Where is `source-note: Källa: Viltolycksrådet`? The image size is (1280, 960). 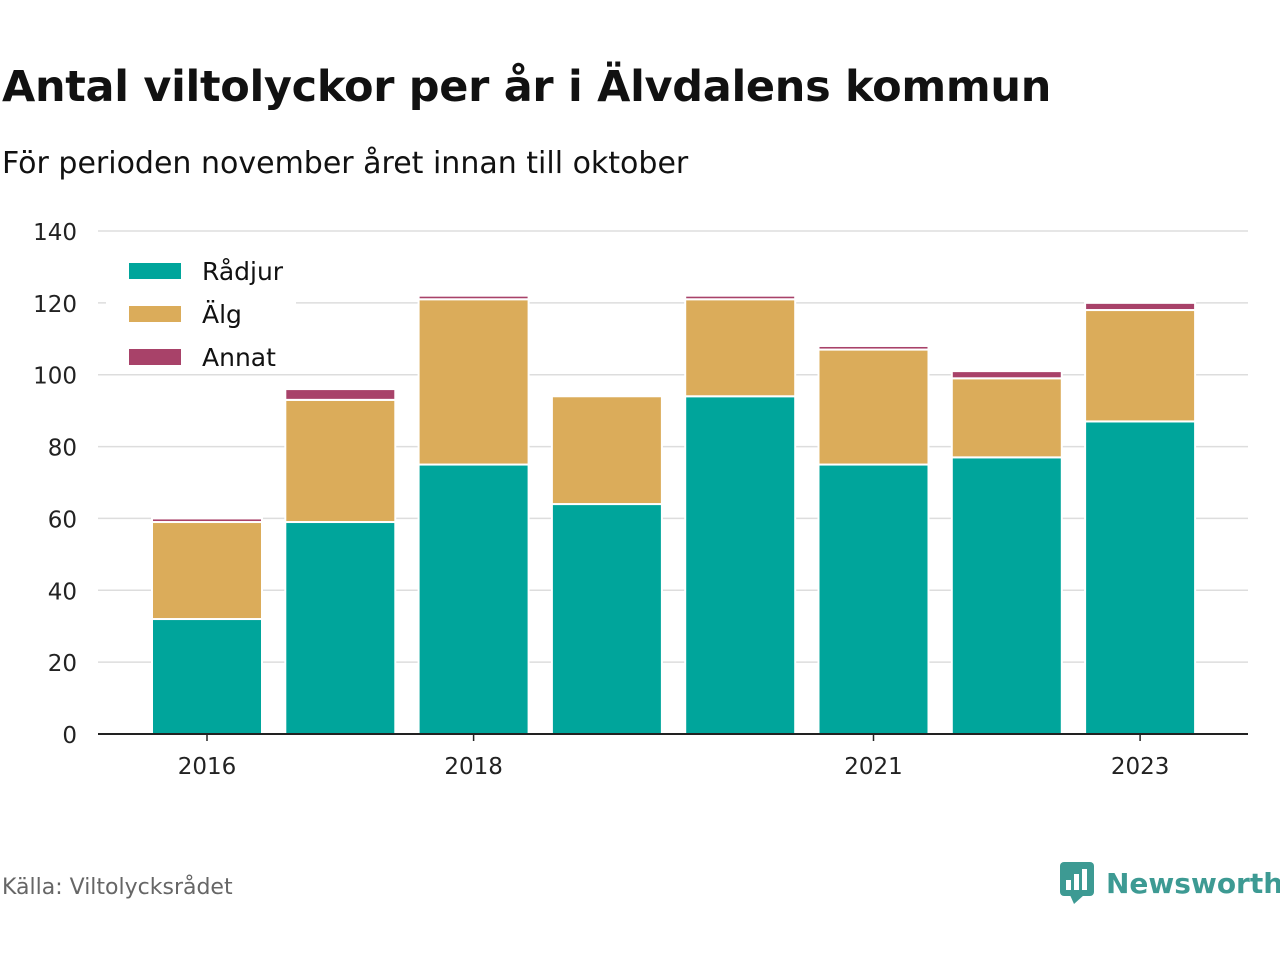 source-note: Källa: Viltolycksrådet is located at coordinates (117, 887).